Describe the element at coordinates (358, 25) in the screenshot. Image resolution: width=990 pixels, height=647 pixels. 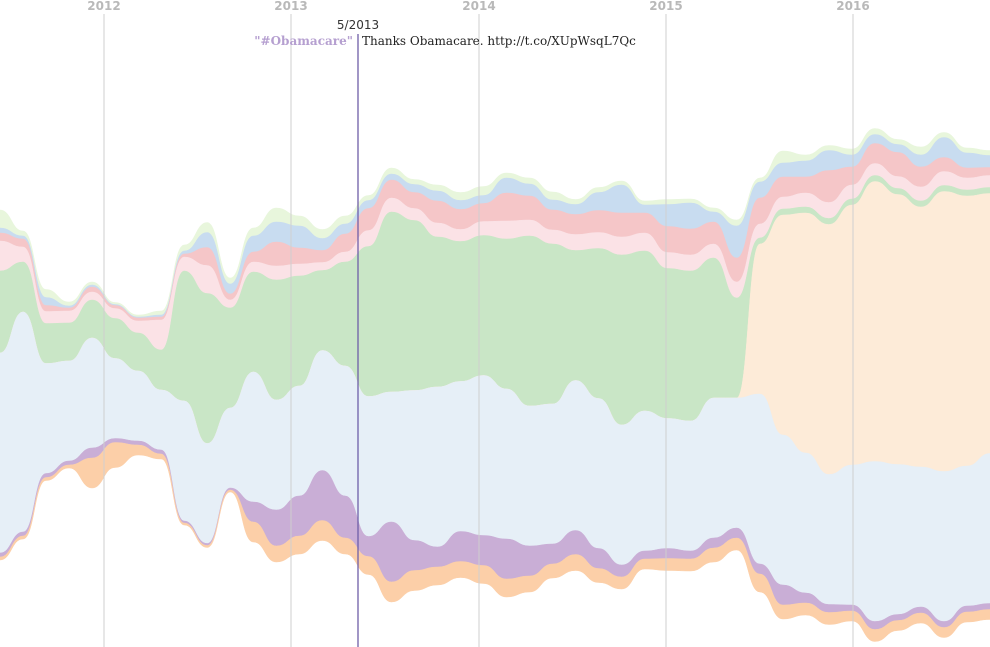
I see `cursor-date-label: 5/2013` at that location.